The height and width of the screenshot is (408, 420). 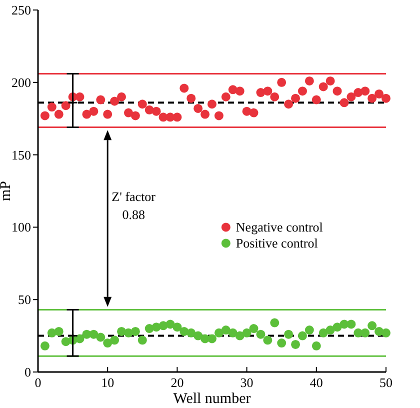 What do you see at coordinates (277, 243) in the screenshot?
I see `legend-label: Positive control` at bounding box center [277, 243].